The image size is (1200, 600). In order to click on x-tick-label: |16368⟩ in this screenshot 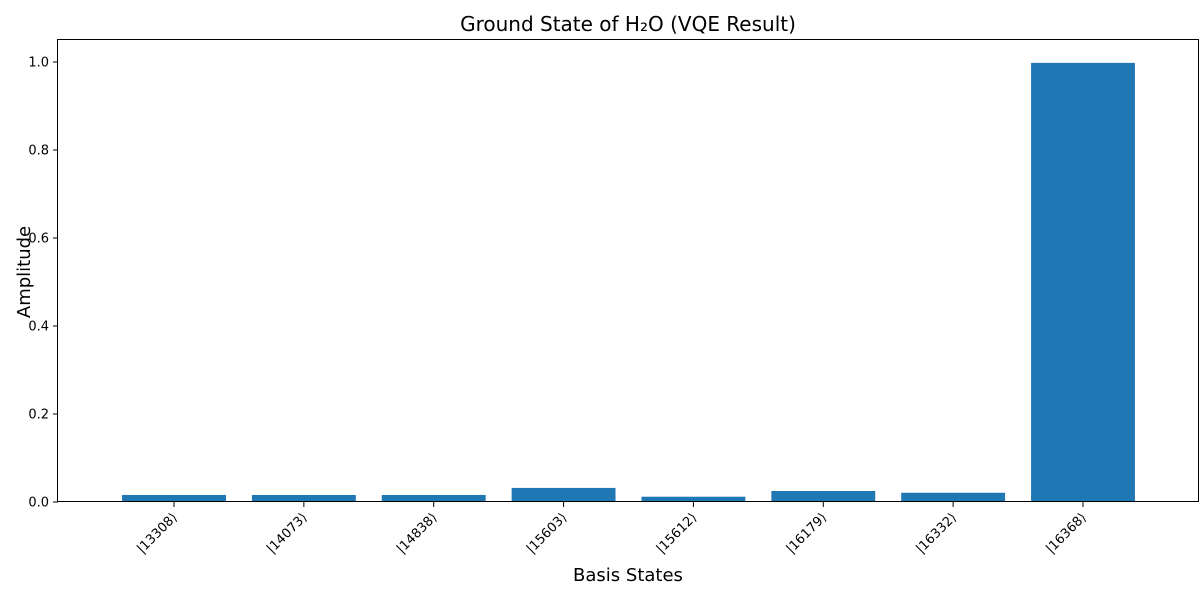, I will do `click(1066, 533)`.